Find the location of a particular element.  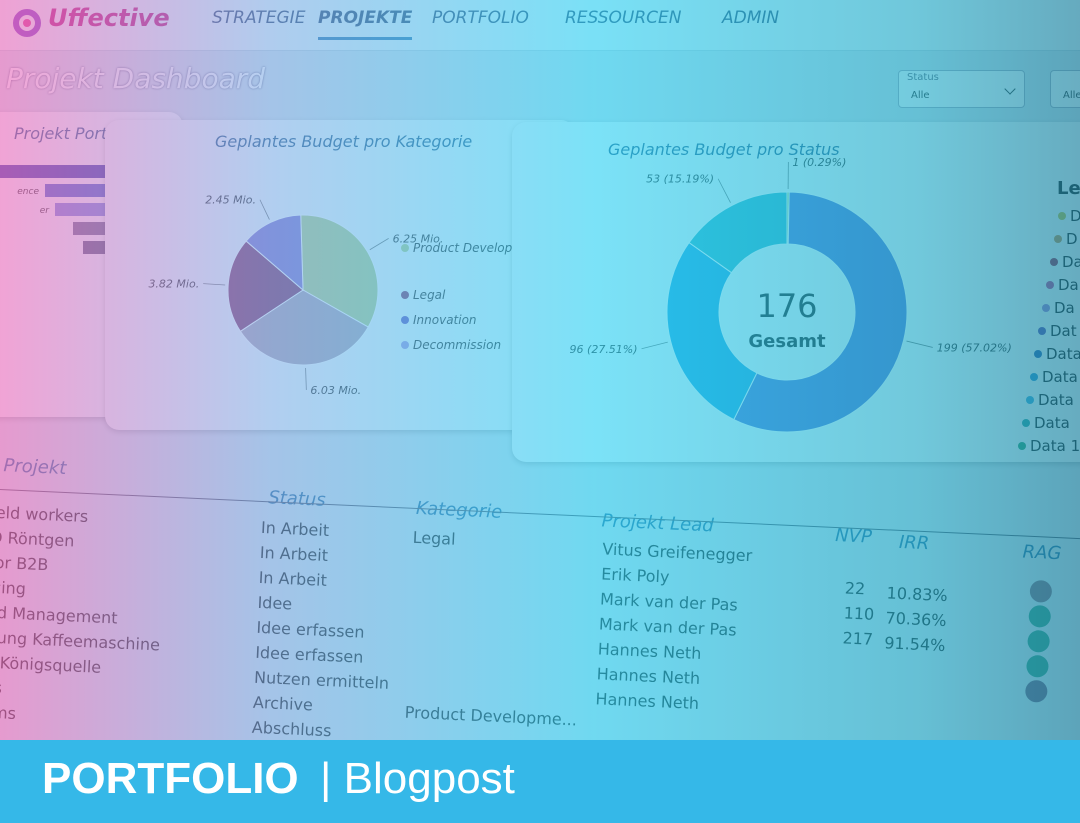

banner: PORTFOLIO | Blogpost is located at coordinates (540, 781).